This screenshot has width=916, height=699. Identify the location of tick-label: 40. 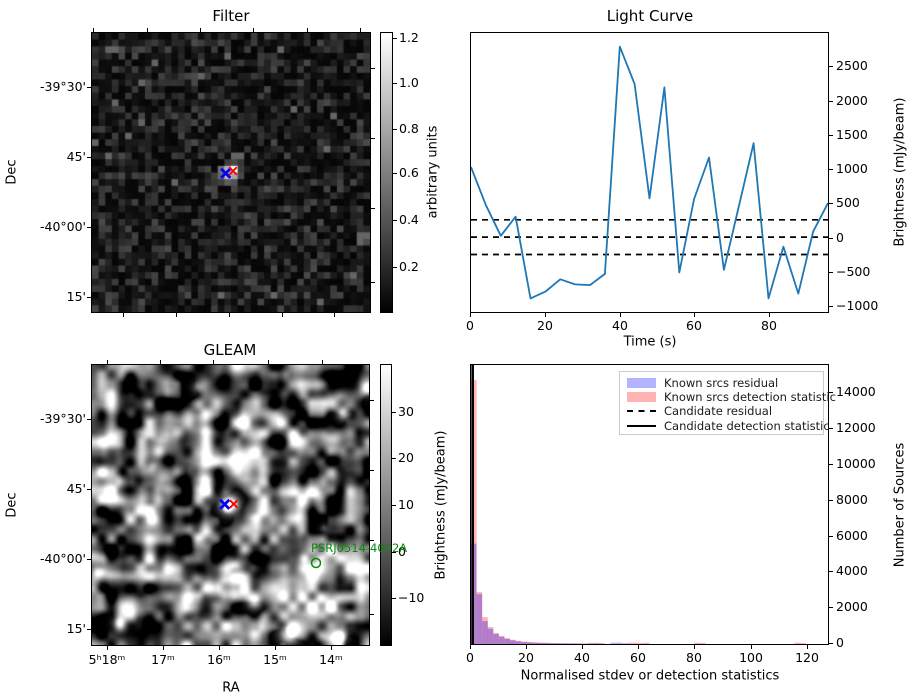
(620, 325).